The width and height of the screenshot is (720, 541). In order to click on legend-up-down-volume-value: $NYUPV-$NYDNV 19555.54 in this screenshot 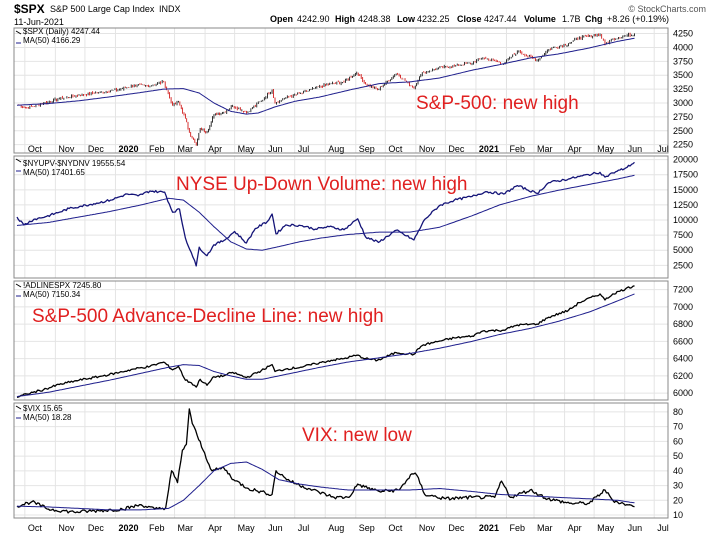, I will do `click(74, 163)`.